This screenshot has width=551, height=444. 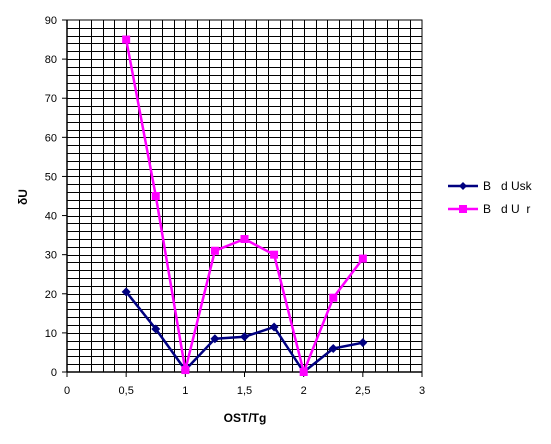 What do you see at coordinates (51, 334) in the screenshot?
I see `y-tick-label: 10` at bounding box center [51, 334].